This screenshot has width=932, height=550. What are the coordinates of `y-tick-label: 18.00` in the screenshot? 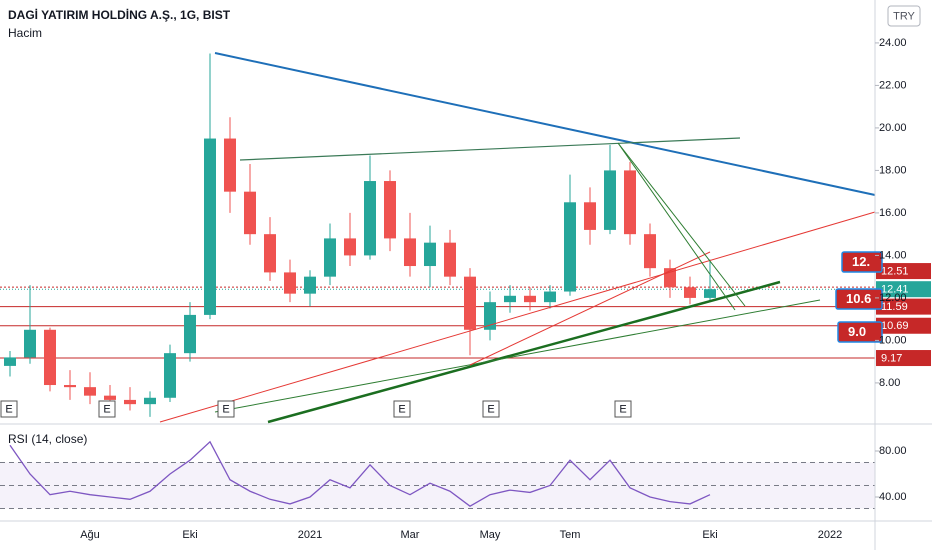 It's located at (893, 170).